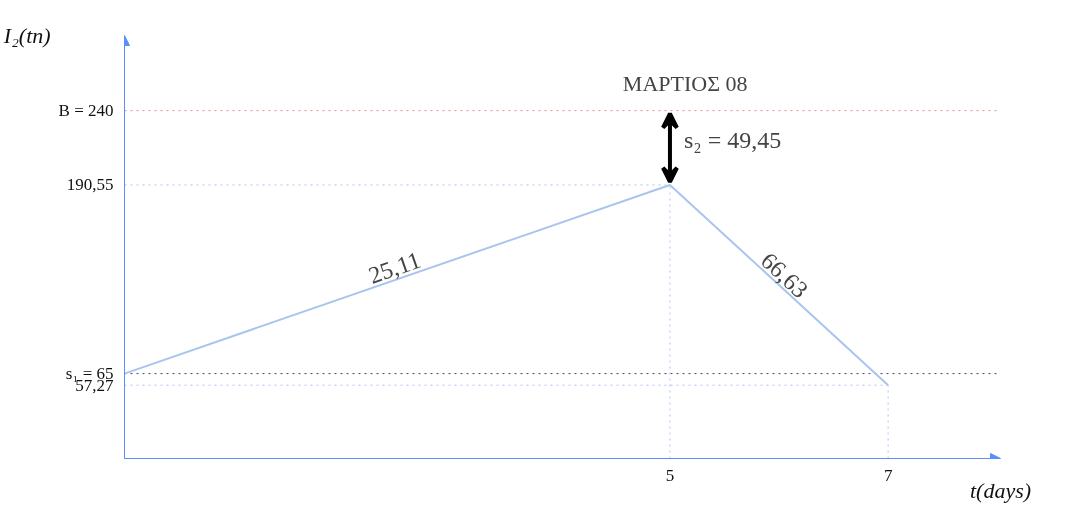  What do you see at coordinates (888, 475) in the screenshot?
I see `x-tick-label: 7` at bounding box center [888, 475].